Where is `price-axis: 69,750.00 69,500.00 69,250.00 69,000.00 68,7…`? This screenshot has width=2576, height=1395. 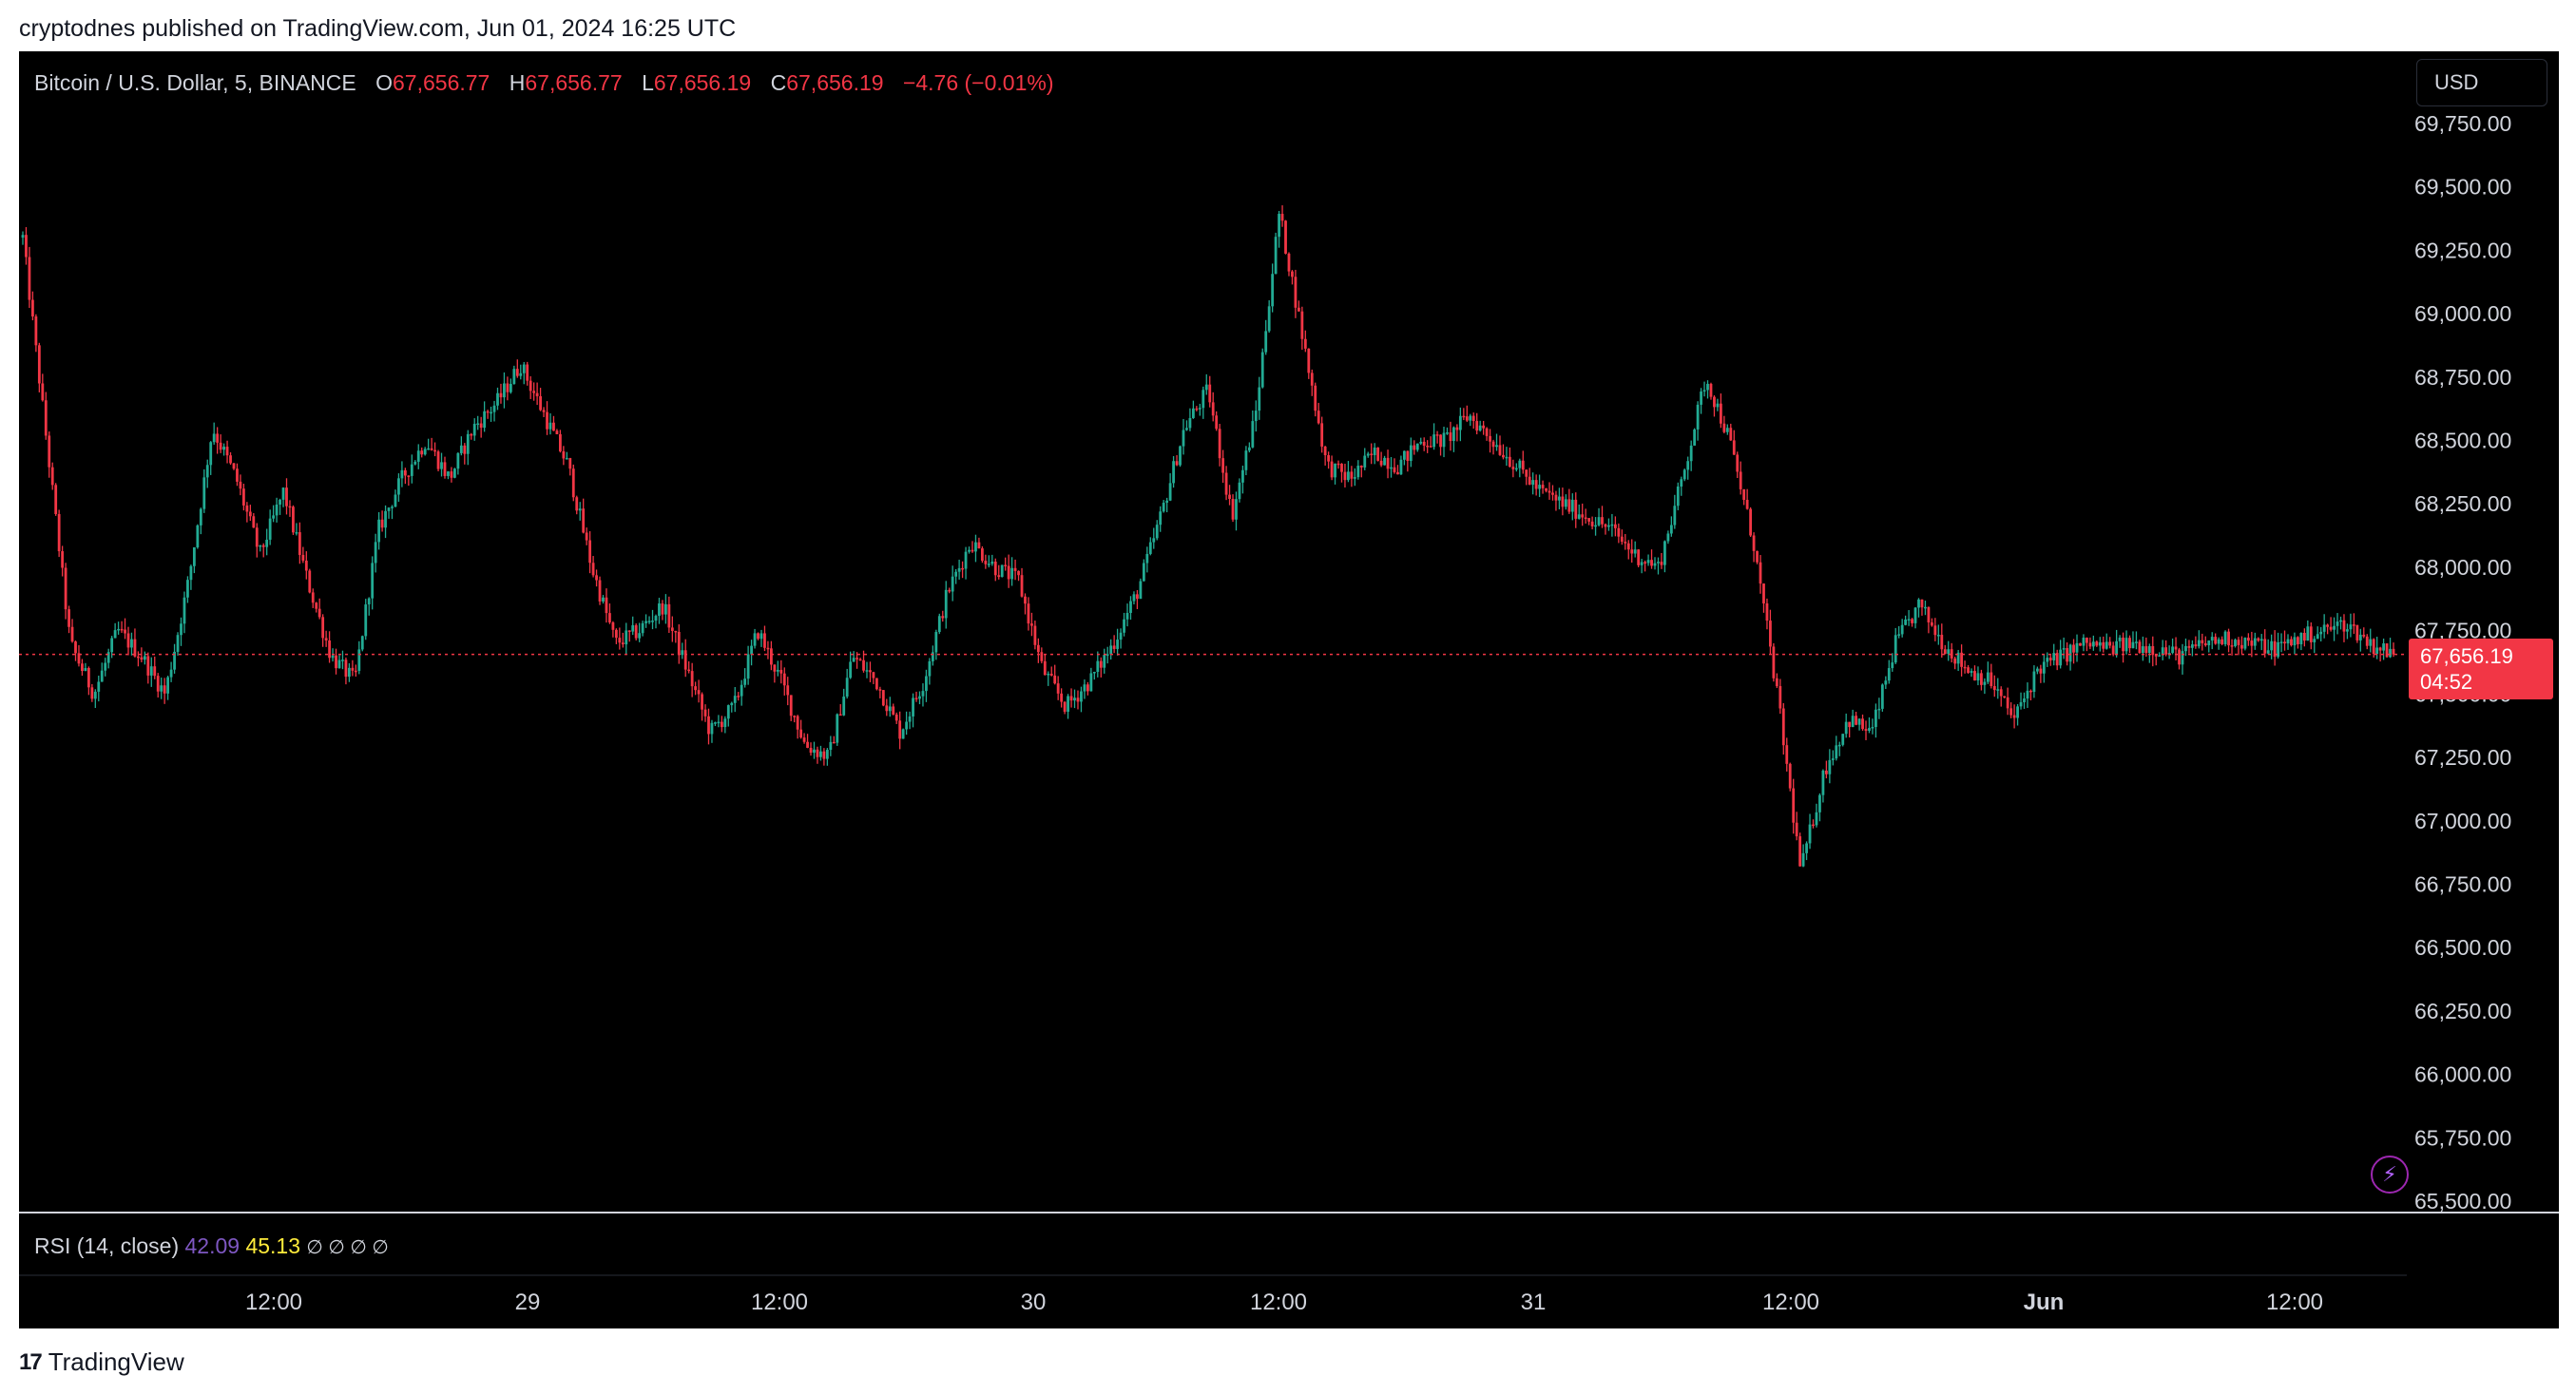
price-axis: 69,750.00 69,500.00 69,250.00 69,000.00 68,7… is located at coordinates (2462, 662).